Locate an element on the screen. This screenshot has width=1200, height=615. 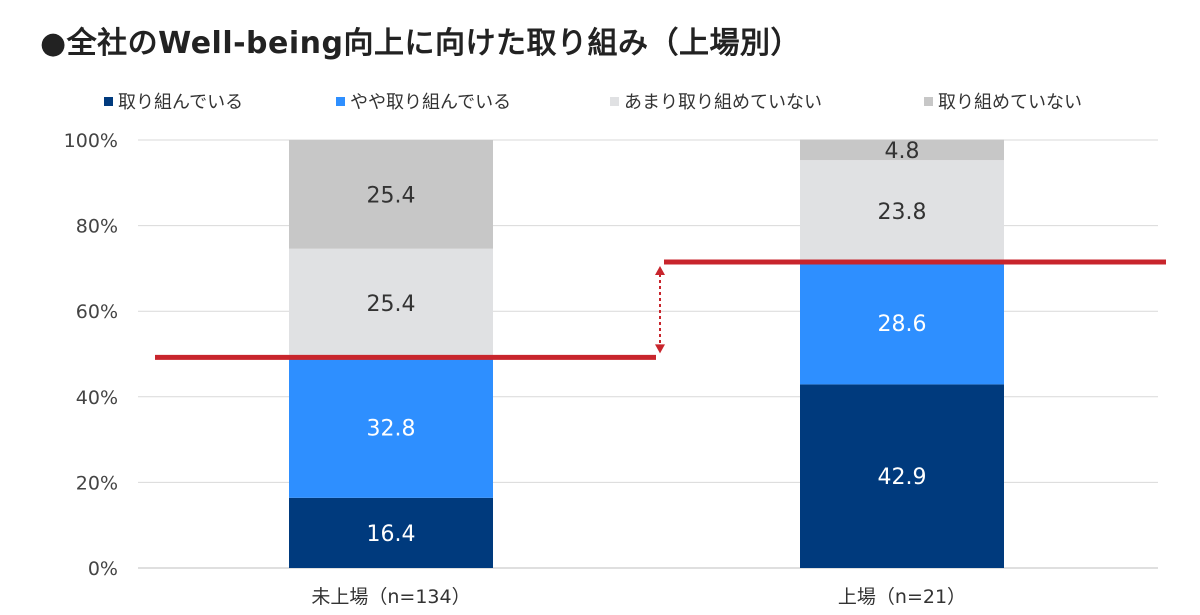
category-label: 未上場（n=134） is located at coordinates (390, 597).